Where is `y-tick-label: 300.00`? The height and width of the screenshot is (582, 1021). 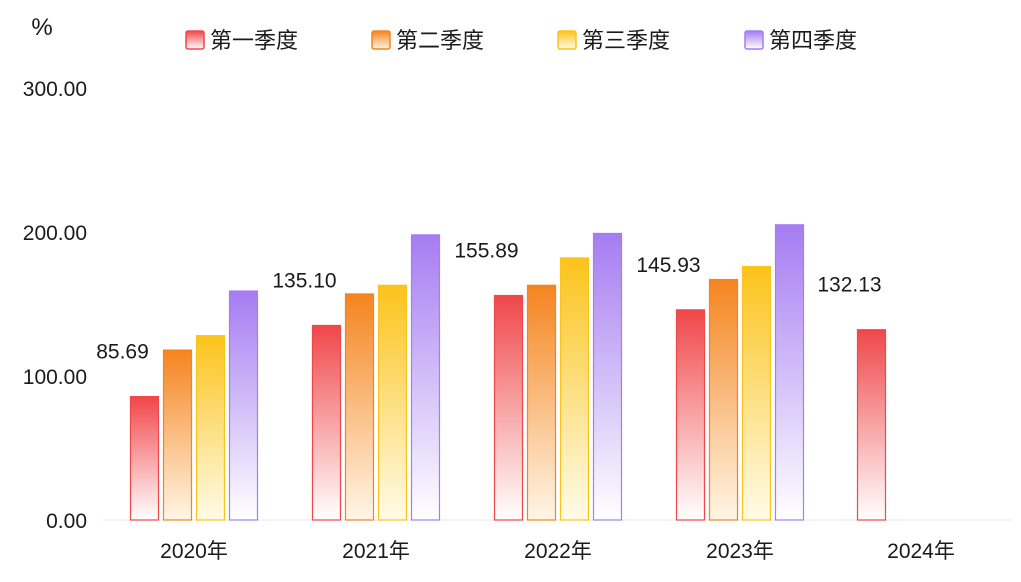 y-tick-label: 300.00 is located at coordinates (55, 89).